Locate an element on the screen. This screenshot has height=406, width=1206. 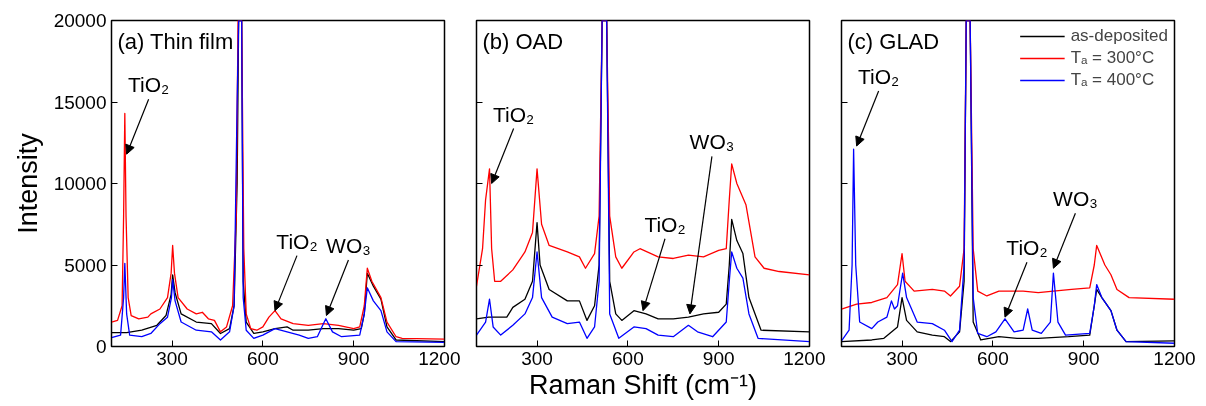
y-tick-label: 0 is located at coordinates (101, 346).